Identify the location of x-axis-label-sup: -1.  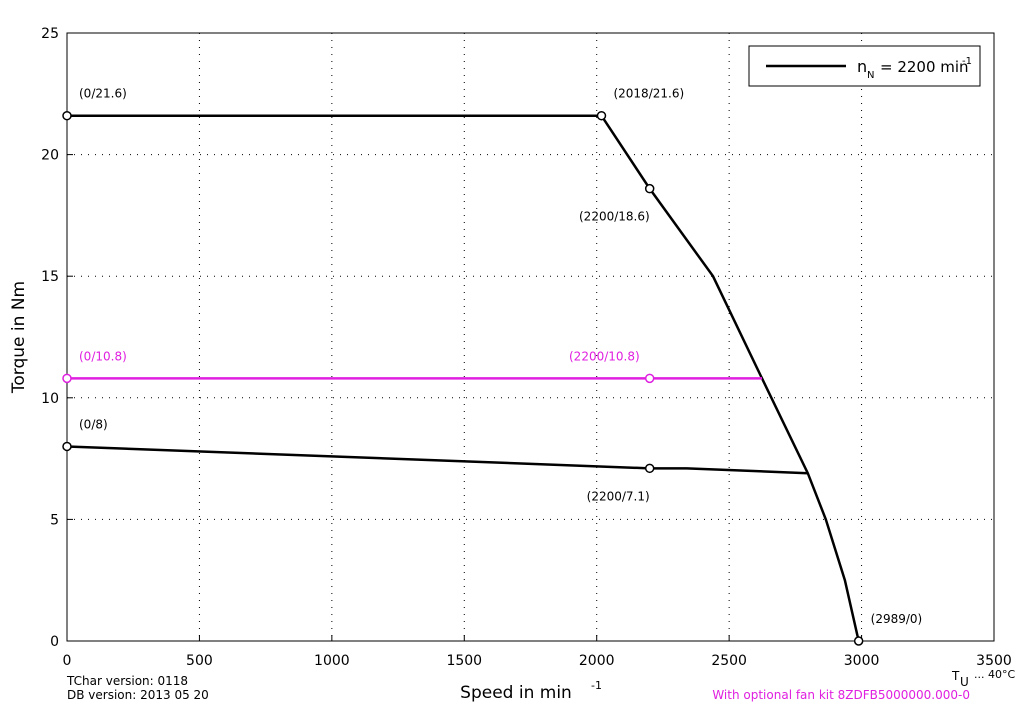
(596, 685).